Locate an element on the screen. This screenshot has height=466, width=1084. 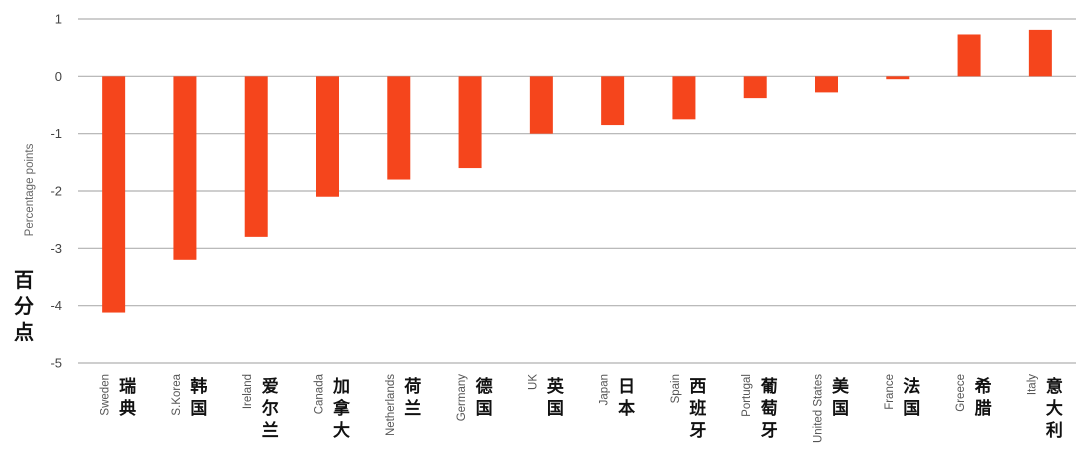
y-tick-labels: 1 0 -1 -2 -3 -4 -5 is located at coordinates (56, 191).